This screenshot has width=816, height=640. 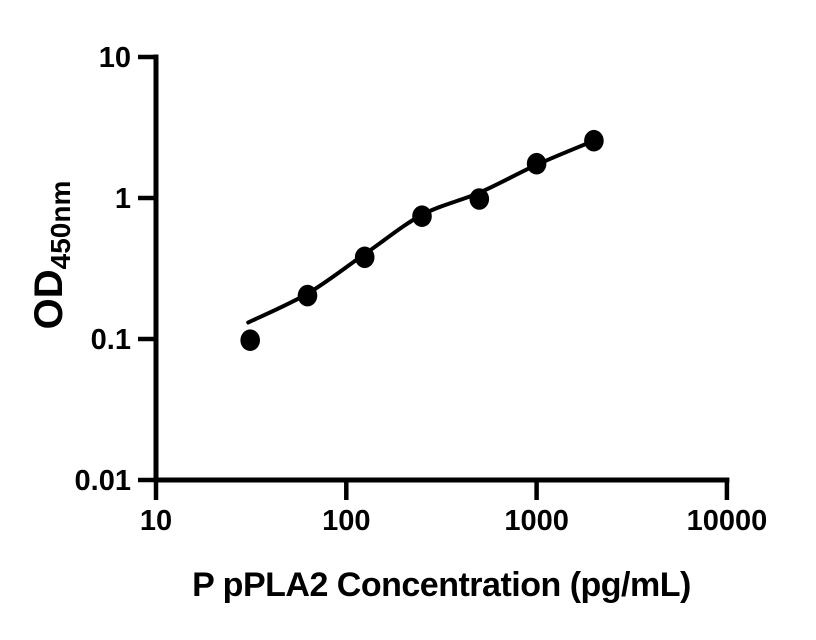 What do you see at coordinates (536, 521) in the screenshot?
I see `x-tick-label: 1000` at bounding box center [536, 521].